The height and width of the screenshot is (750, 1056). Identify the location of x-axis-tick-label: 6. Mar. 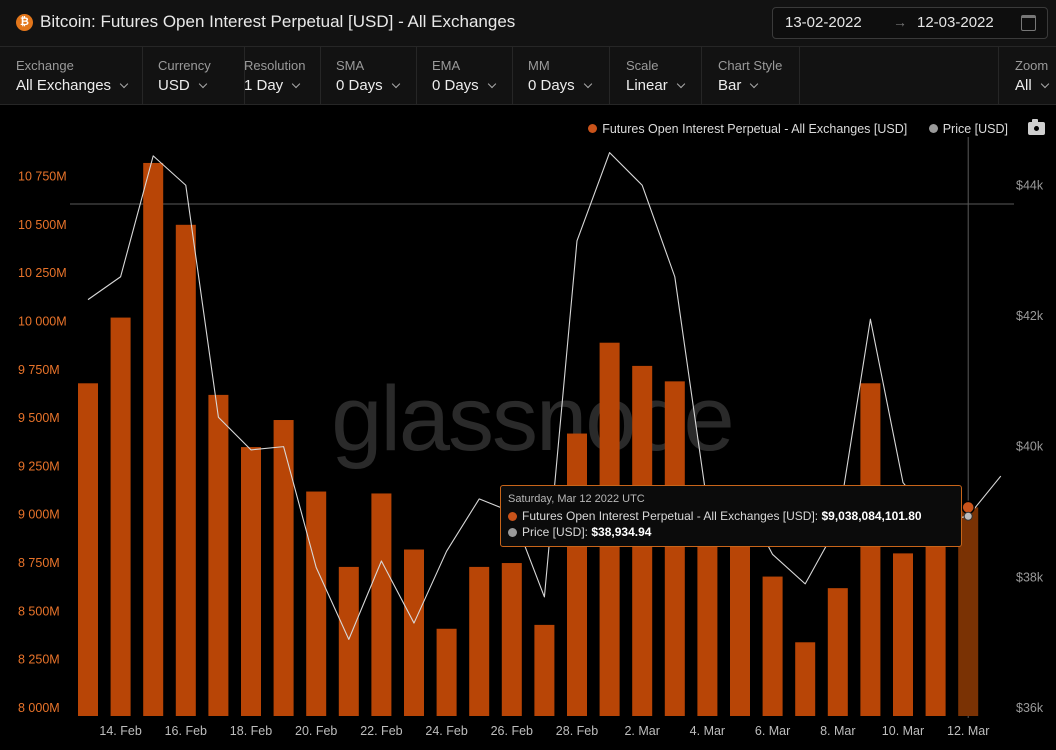
(772, 731).